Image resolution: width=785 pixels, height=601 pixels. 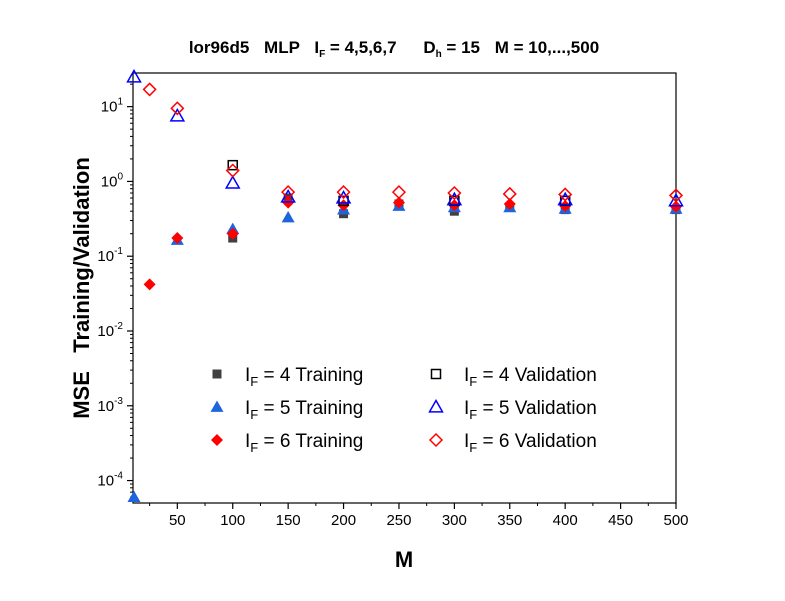 What do you see at coordinates (304, 377) in the screenshot?
I see `legend-label: IF = 4 Training` at bounding box center [304, 377].